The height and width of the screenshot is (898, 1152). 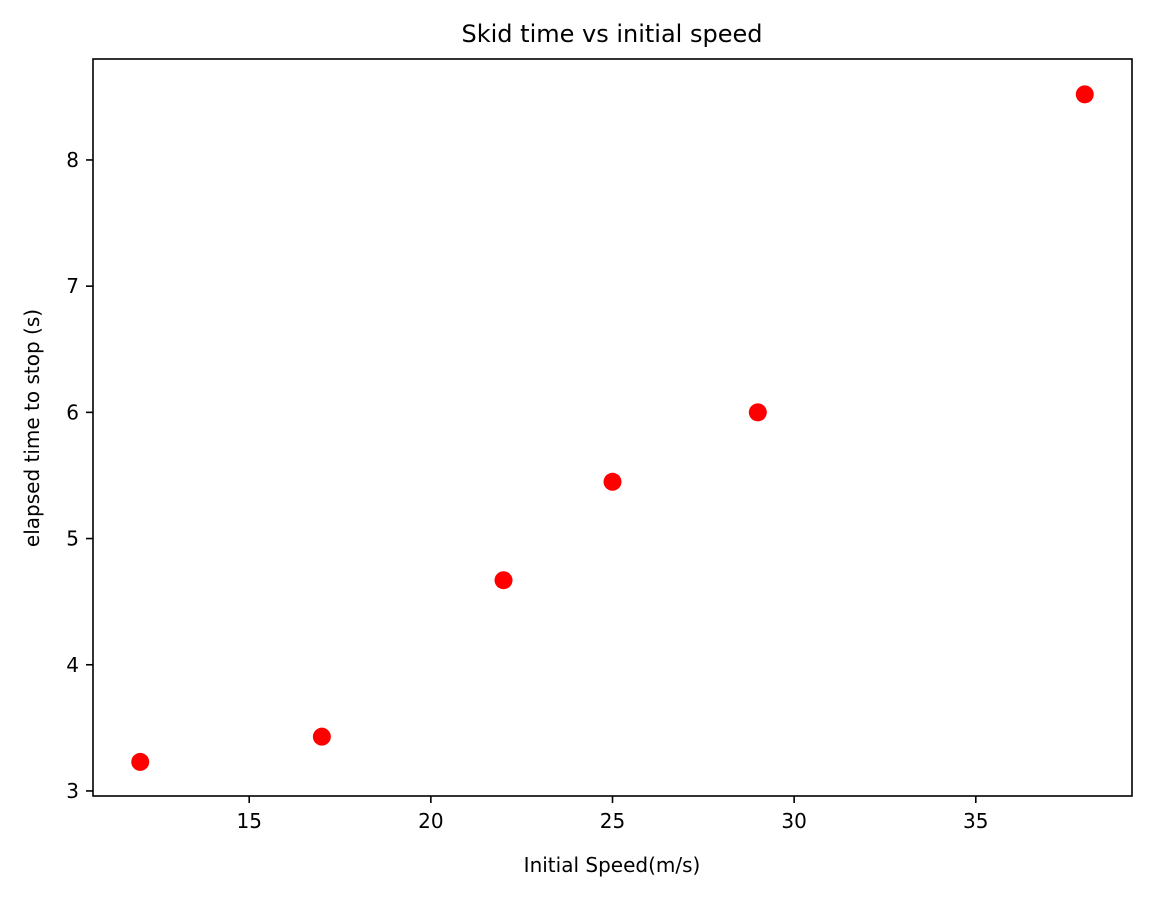 I want to click on x-axis: 15 20 25 30 35, so click(x=612, y=814).